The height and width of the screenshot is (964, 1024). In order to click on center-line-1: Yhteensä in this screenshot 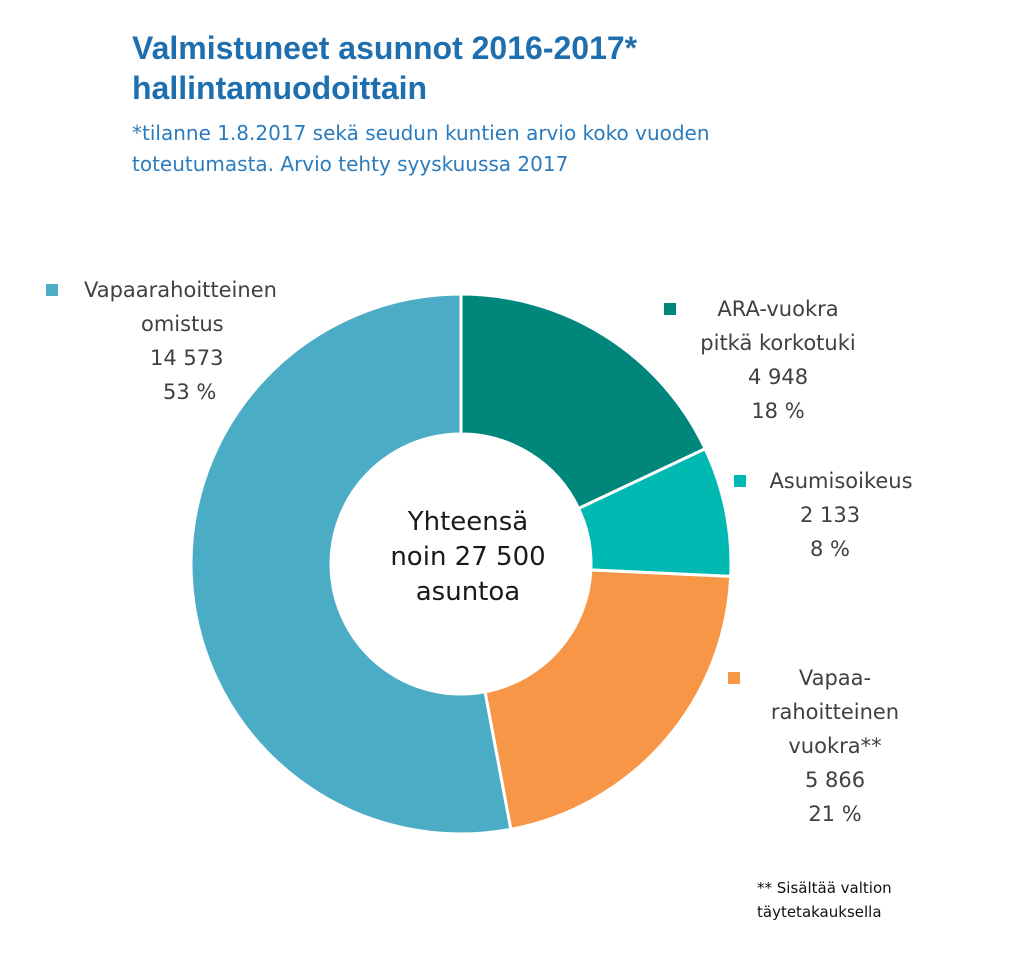, I will do `click(468, 522)`.